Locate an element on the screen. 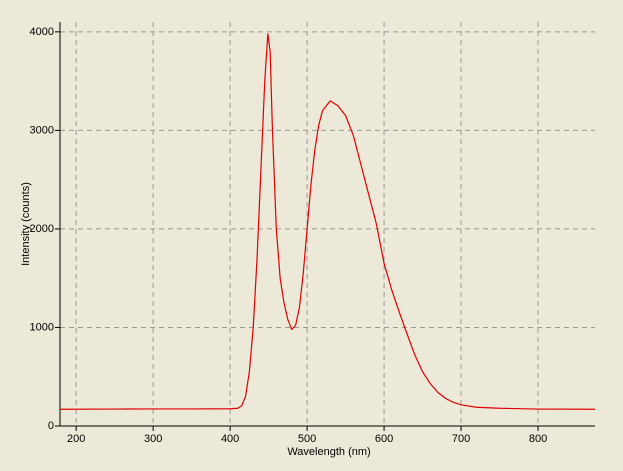 Image resolution: width=623 pixels, height=471 pixels. y-tick-label: 3000 is located at coordinates (42, 130).